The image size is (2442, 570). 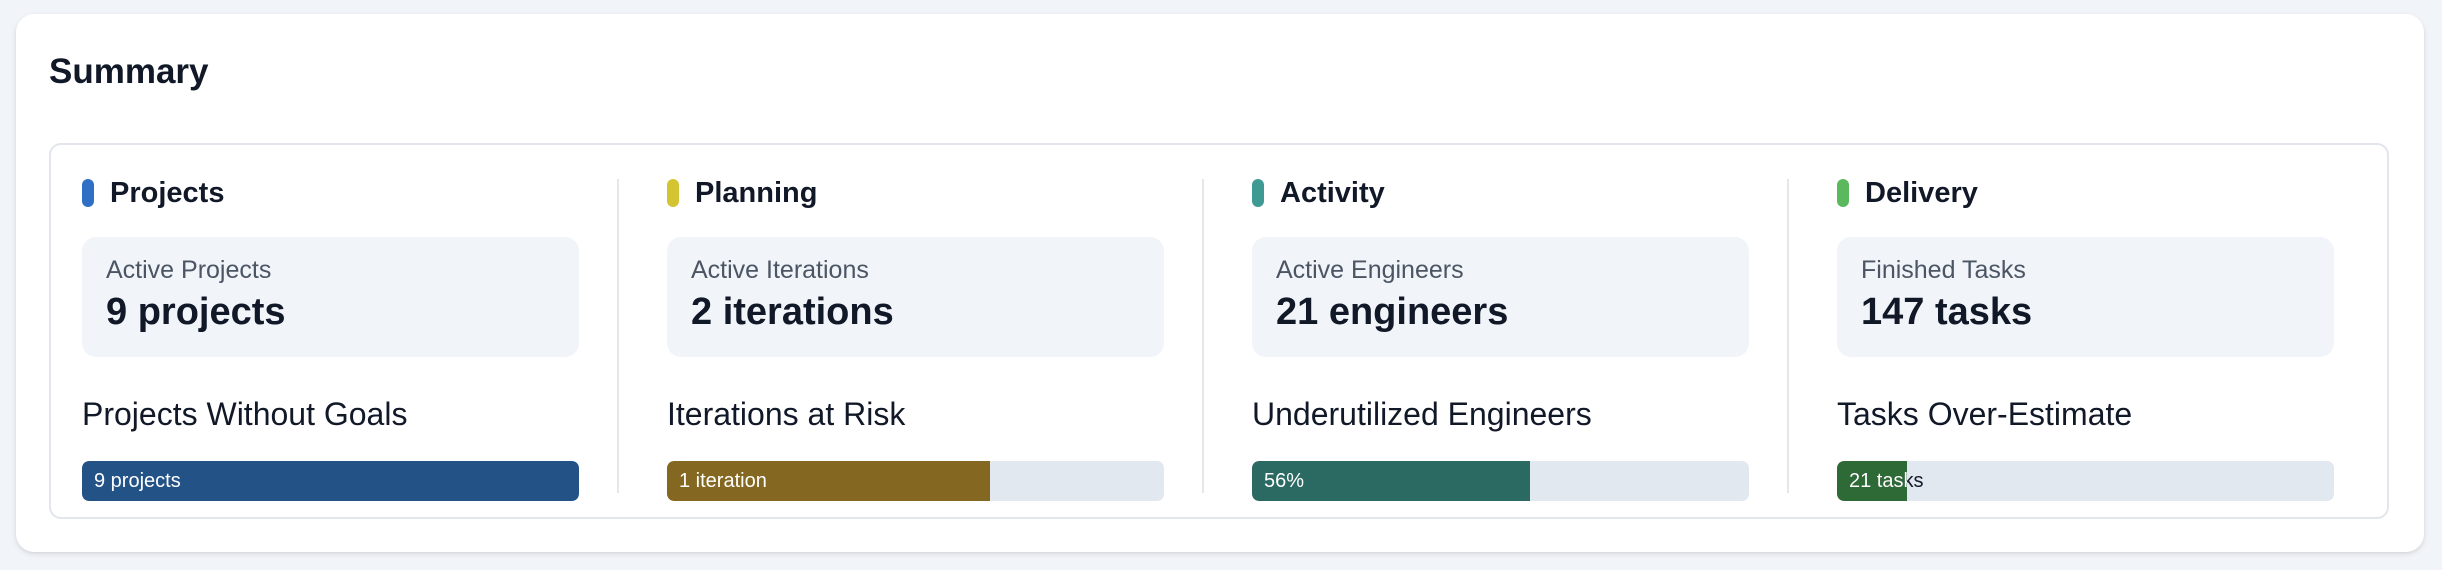 What do you see at coordinates (1921, 192) in the screenshot?
I see `section-title: Delivery` at bounding box center [1921, 192].